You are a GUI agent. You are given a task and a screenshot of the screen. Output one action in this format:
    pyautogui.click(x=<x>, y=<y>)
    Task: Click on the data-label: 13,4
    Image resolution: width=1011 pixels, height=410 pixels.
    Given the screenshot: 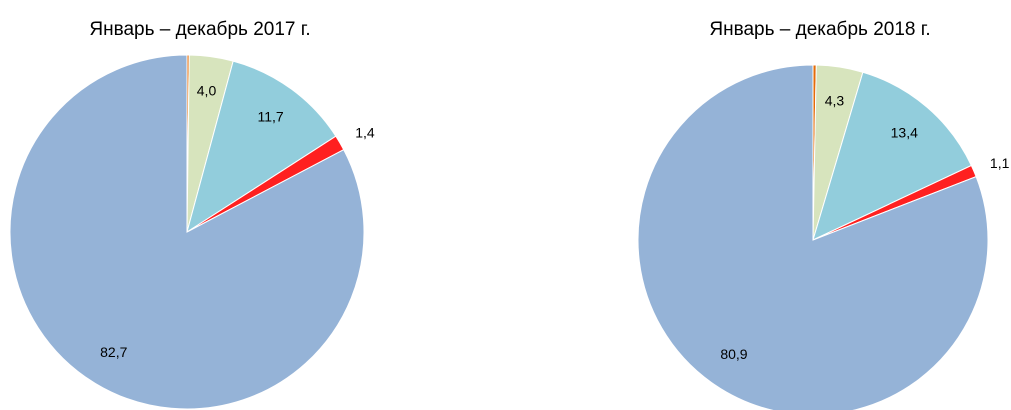 What is the action you would take?
    pyautogui.click(x=904, y=133)
    